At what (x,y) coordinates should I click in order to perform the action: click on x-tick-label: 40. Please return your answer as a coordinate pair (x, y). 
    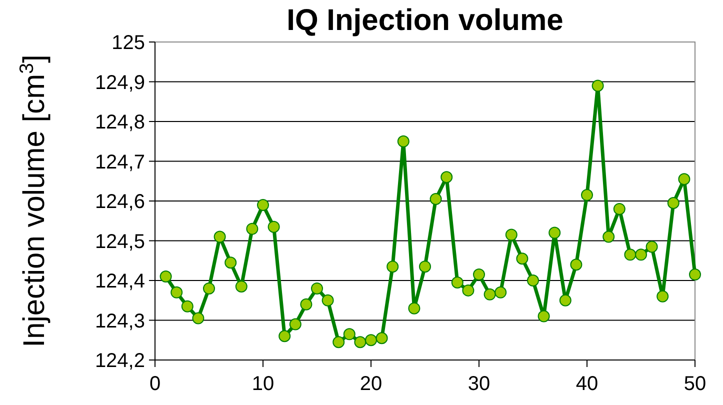
    Looking at the image, I should click on (587, 384).